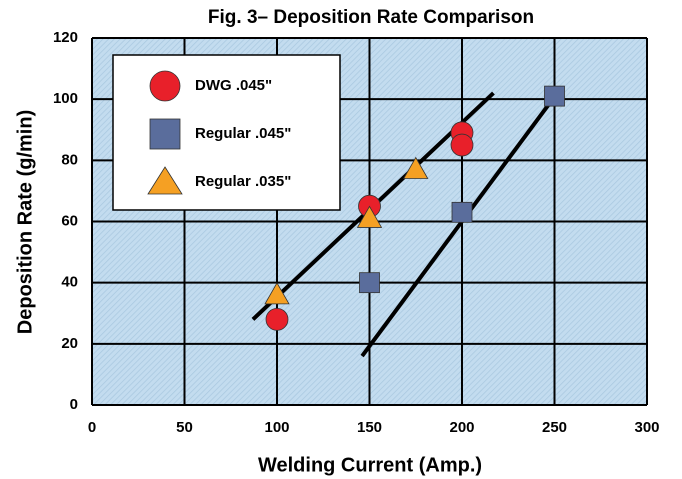 This screenshot has height=479, width=682. I want to click on x-tick-label: 300, so click(646, 427).